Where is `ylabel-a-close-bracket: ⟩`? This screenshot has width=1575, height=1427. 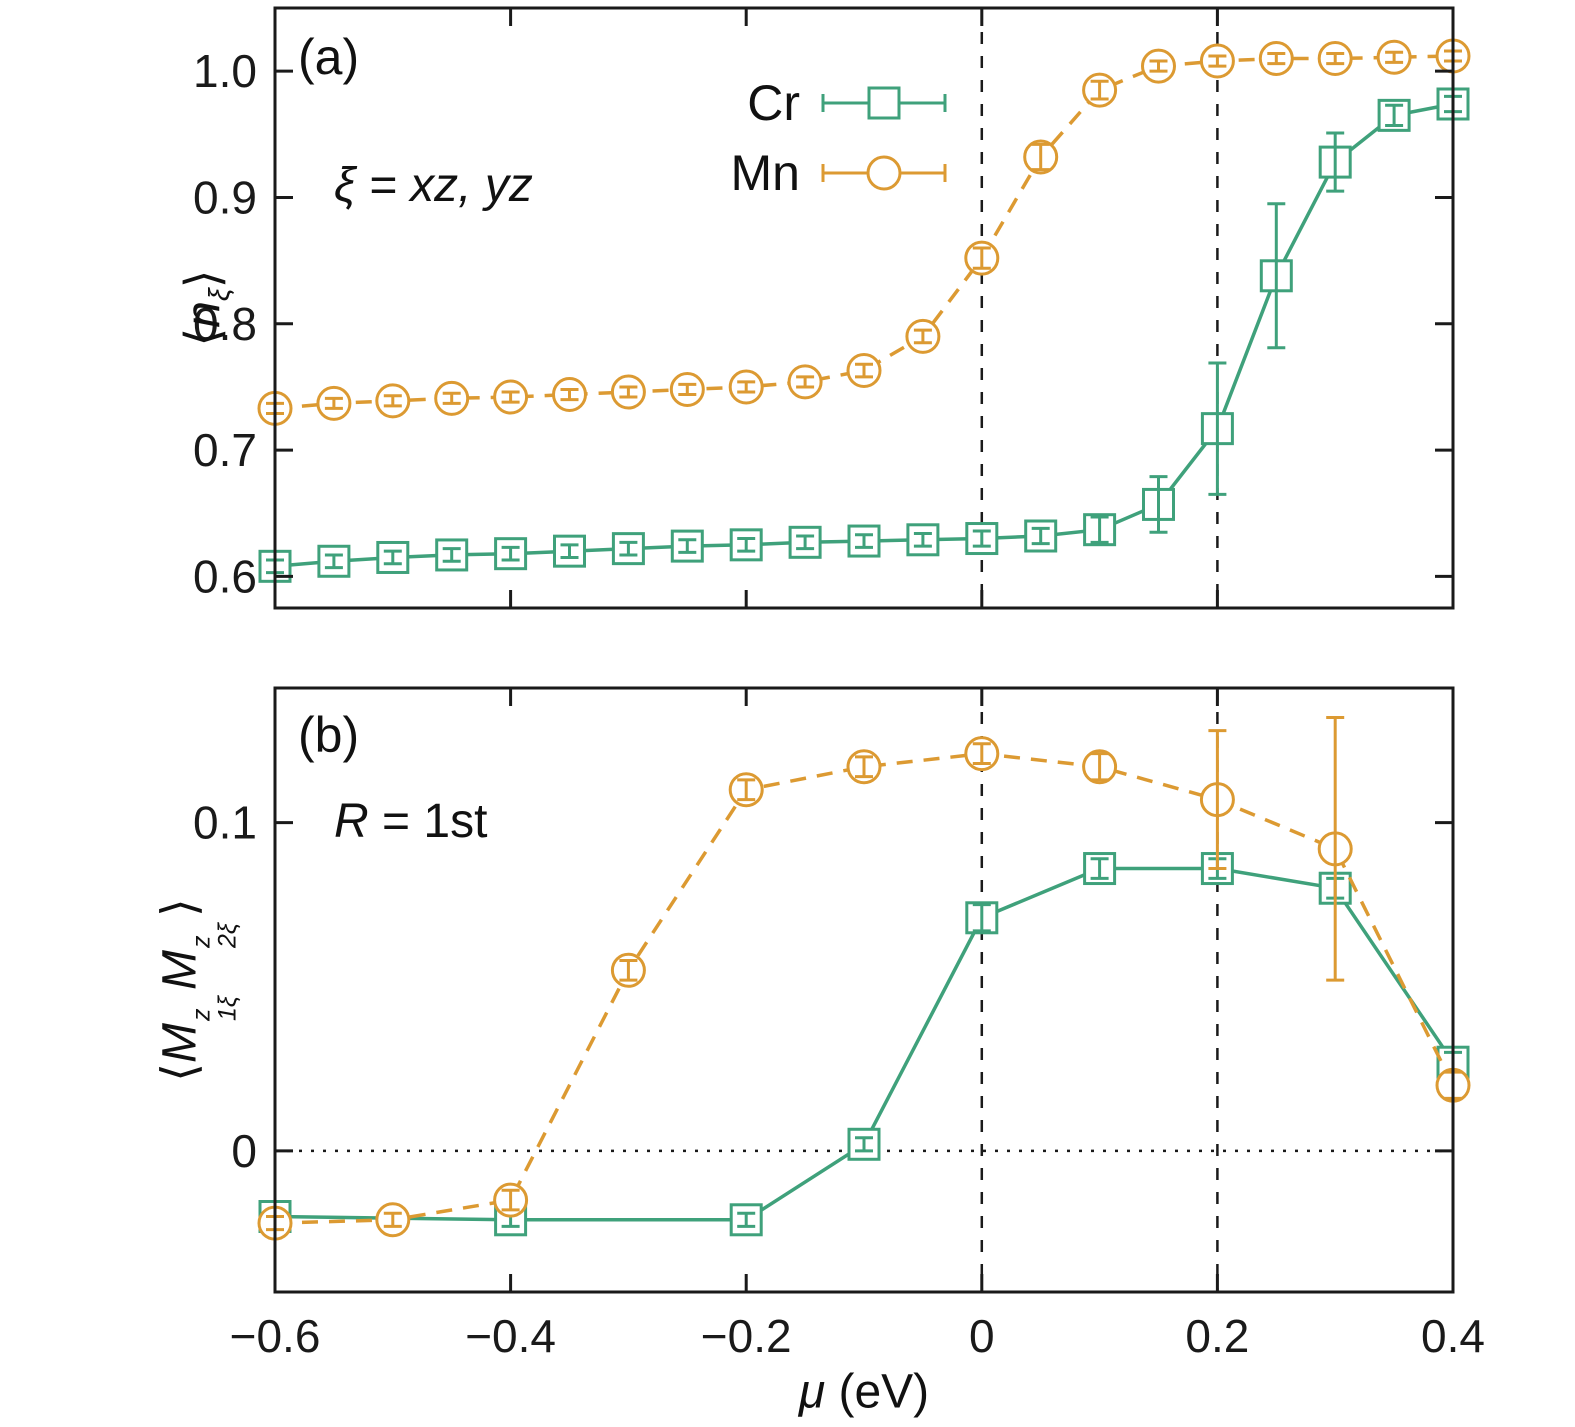
ylabel-a-close-bracket: ⟩ is located at coordinates (203, 279).